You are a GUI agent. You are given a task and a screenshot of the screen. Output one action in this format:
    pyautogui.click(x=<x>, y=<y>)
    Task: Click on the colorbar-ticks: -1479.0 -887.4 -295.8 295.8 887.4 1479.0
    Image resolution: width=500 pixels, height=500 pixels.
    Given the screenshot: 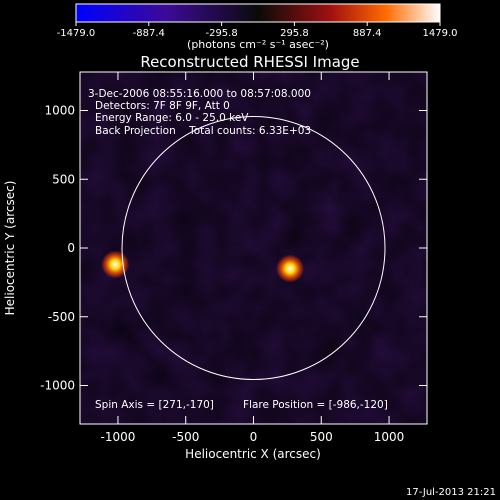 What is the action you would take?
    pyautogui.click(x=257, y=30)
    